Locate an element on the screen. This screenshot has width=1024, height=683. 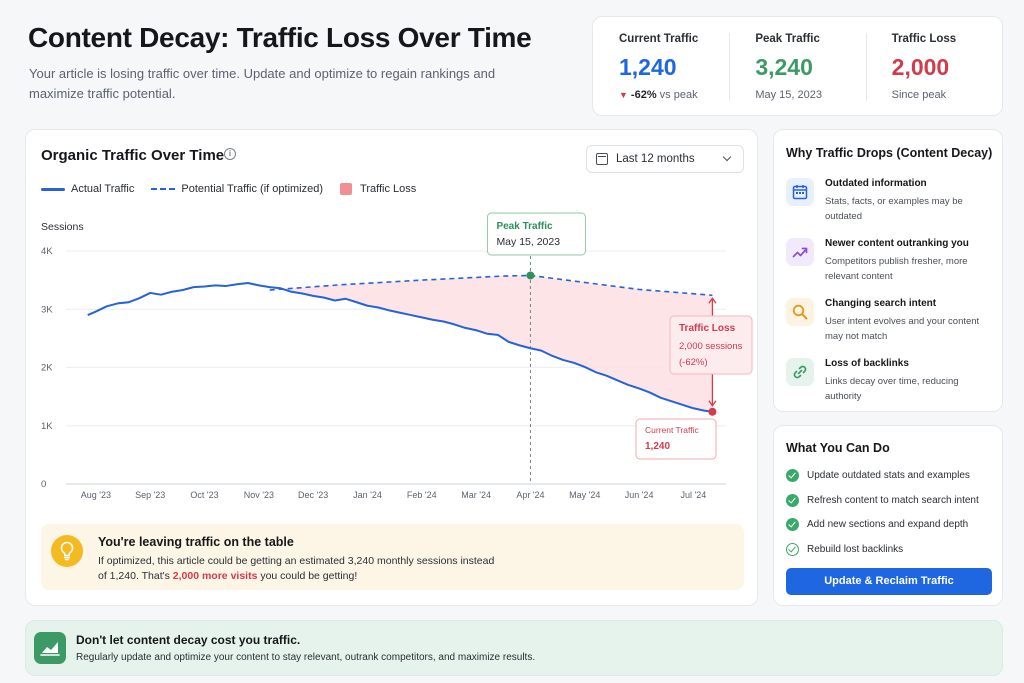
x-tick-label: Aug '23 is located at coordinates (96, 495).